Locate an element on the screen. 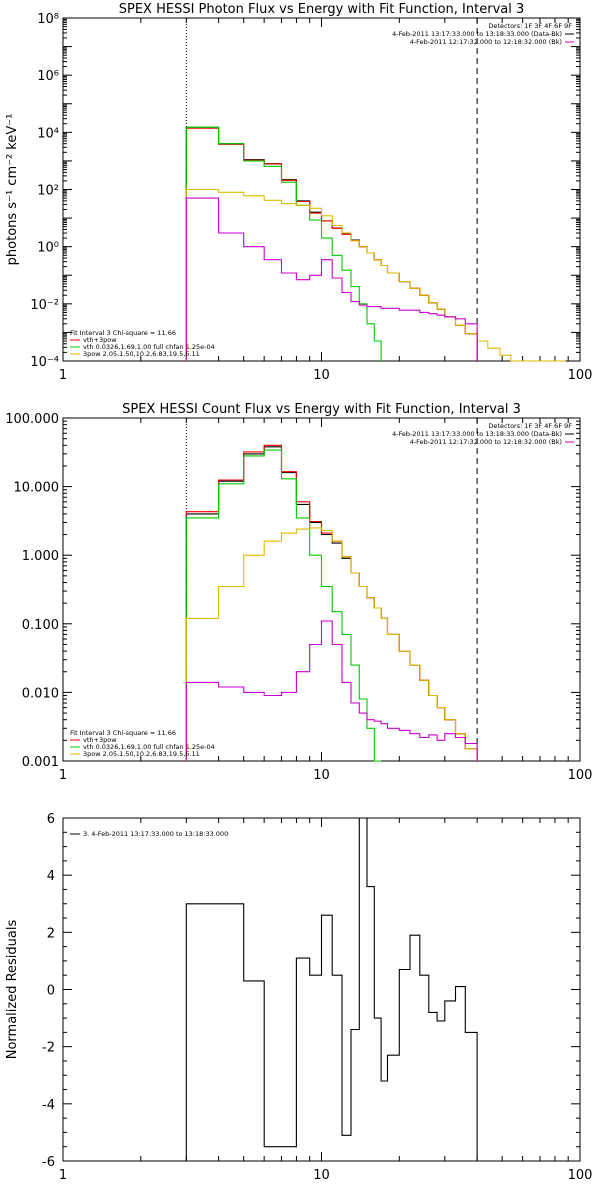 The height and width of the screenshot is (1200, 600). y-tick-label: 6 is located at coordinates (51, 819).